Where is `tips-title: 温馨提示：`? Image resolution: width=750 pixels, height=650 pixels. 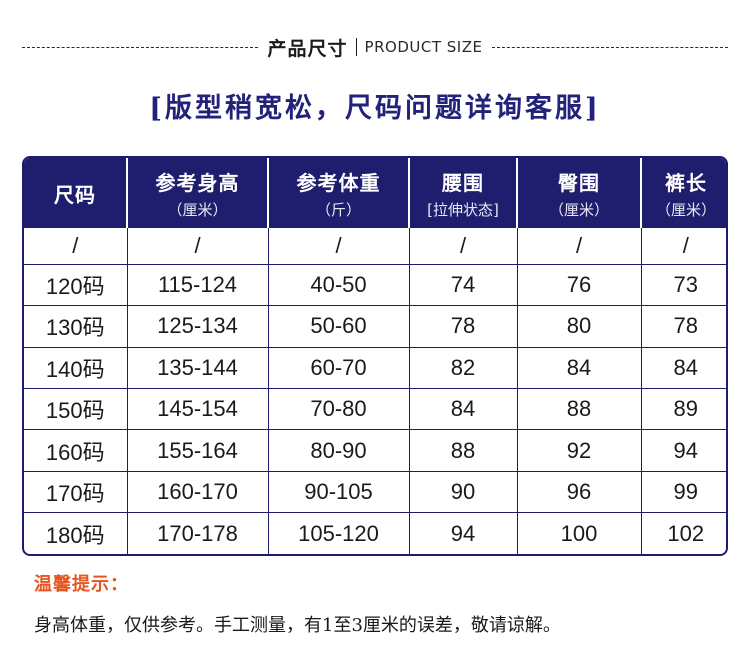
tips-title: 温馨提示： is located at coordinates (81, 584).